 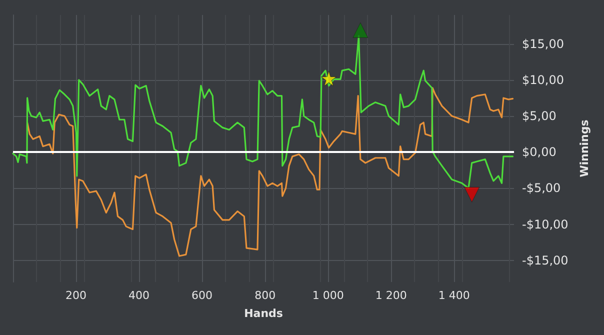 I want to click on x-tick-label: 1 200, so click(x=391, y=295).